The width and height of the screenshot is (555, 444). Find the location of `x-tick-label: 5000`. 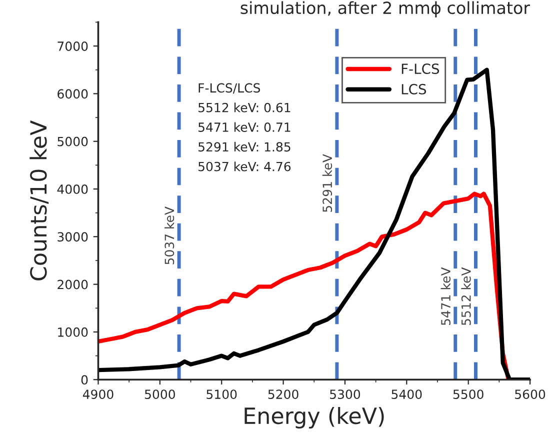

x-tick-label: 5000 is located at coordinates (159, 395).